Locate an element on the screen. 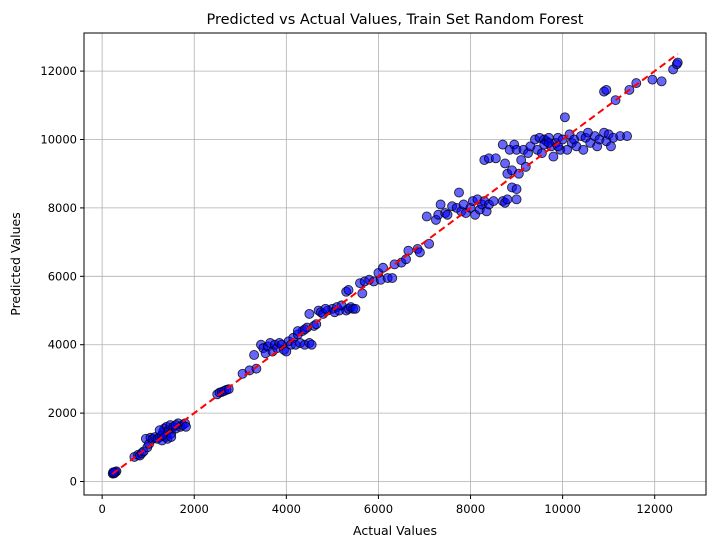  x-tick-label: 0 is located at coordinates (101, 509).